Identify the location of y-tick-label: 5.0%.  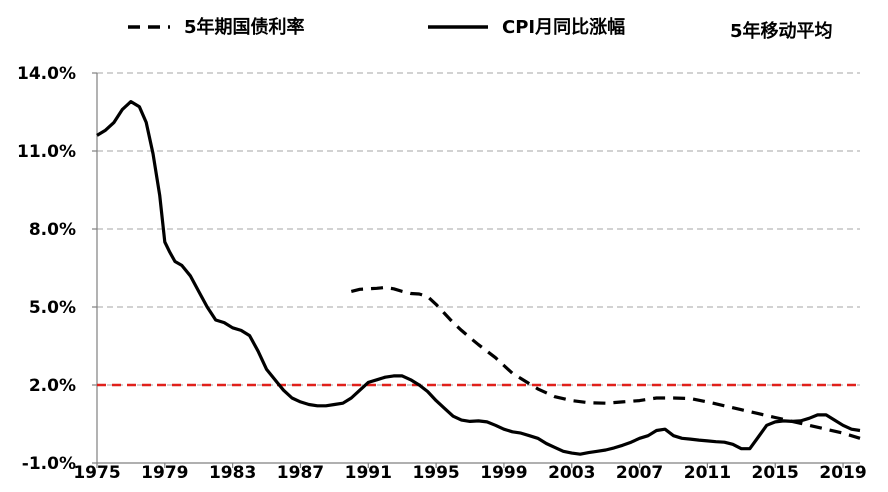
(52, 308).